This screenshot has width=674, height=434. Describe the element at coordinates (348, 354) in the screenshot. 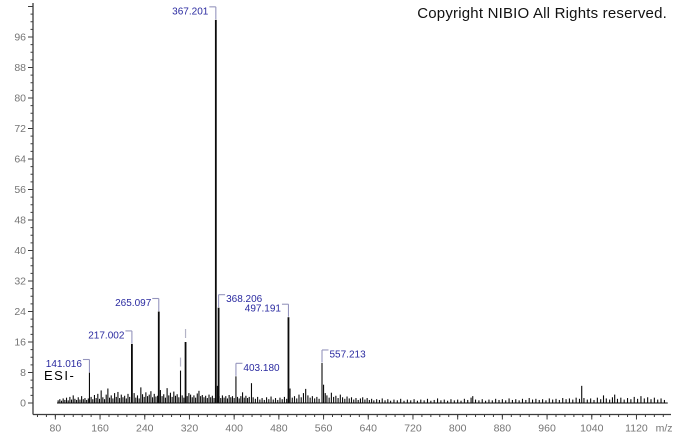

I see `peak-label: 557.213` at that location.